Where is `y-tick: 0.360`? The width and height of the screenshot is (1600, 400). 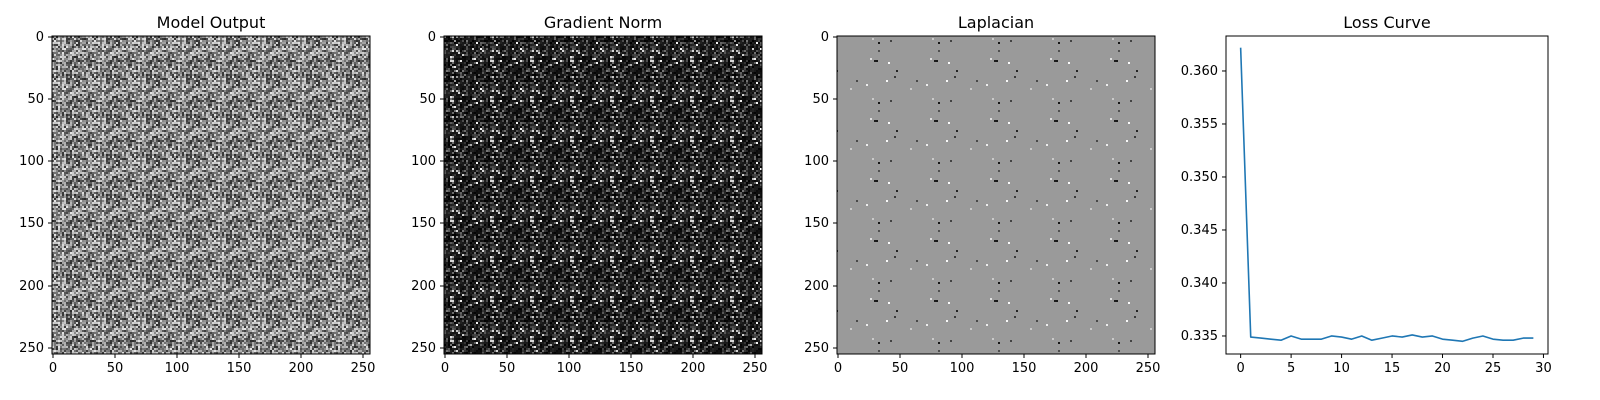
y-tick: 0.360 is located at coordinates (1203, 71).